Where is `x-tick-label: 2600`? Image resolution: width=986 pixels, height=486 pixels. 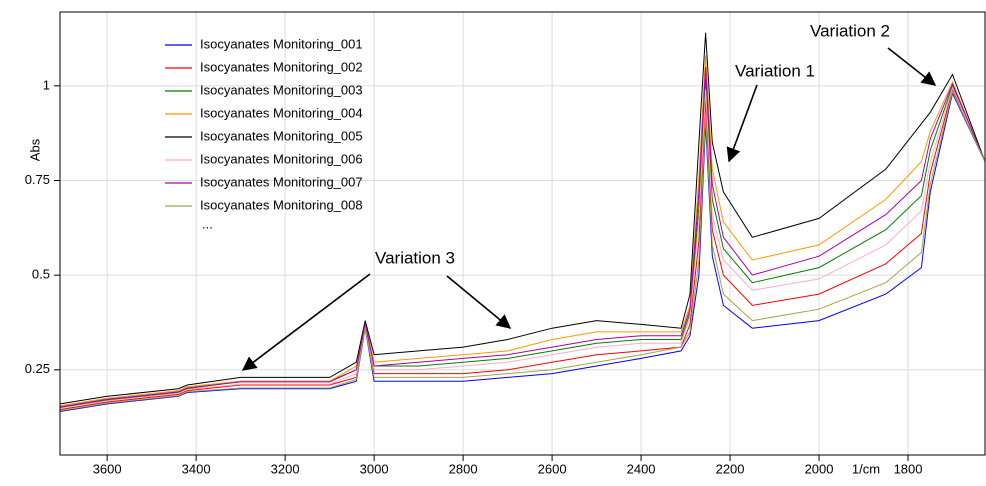
x-tick-label: 2600 is located at coordinates (552, 468).